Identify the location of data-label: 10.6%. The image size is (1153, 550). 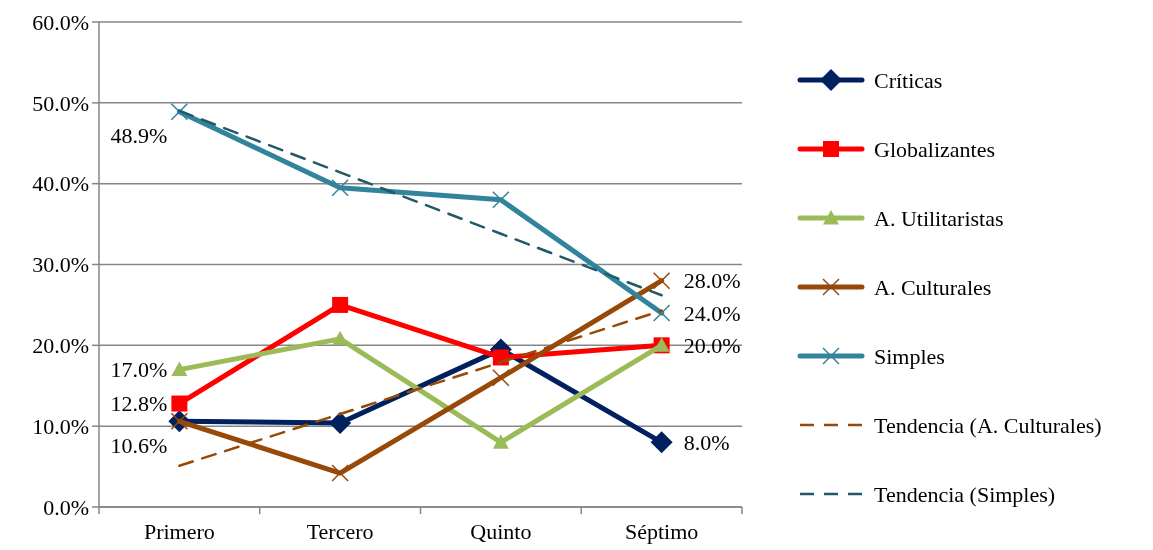
(139, 446).